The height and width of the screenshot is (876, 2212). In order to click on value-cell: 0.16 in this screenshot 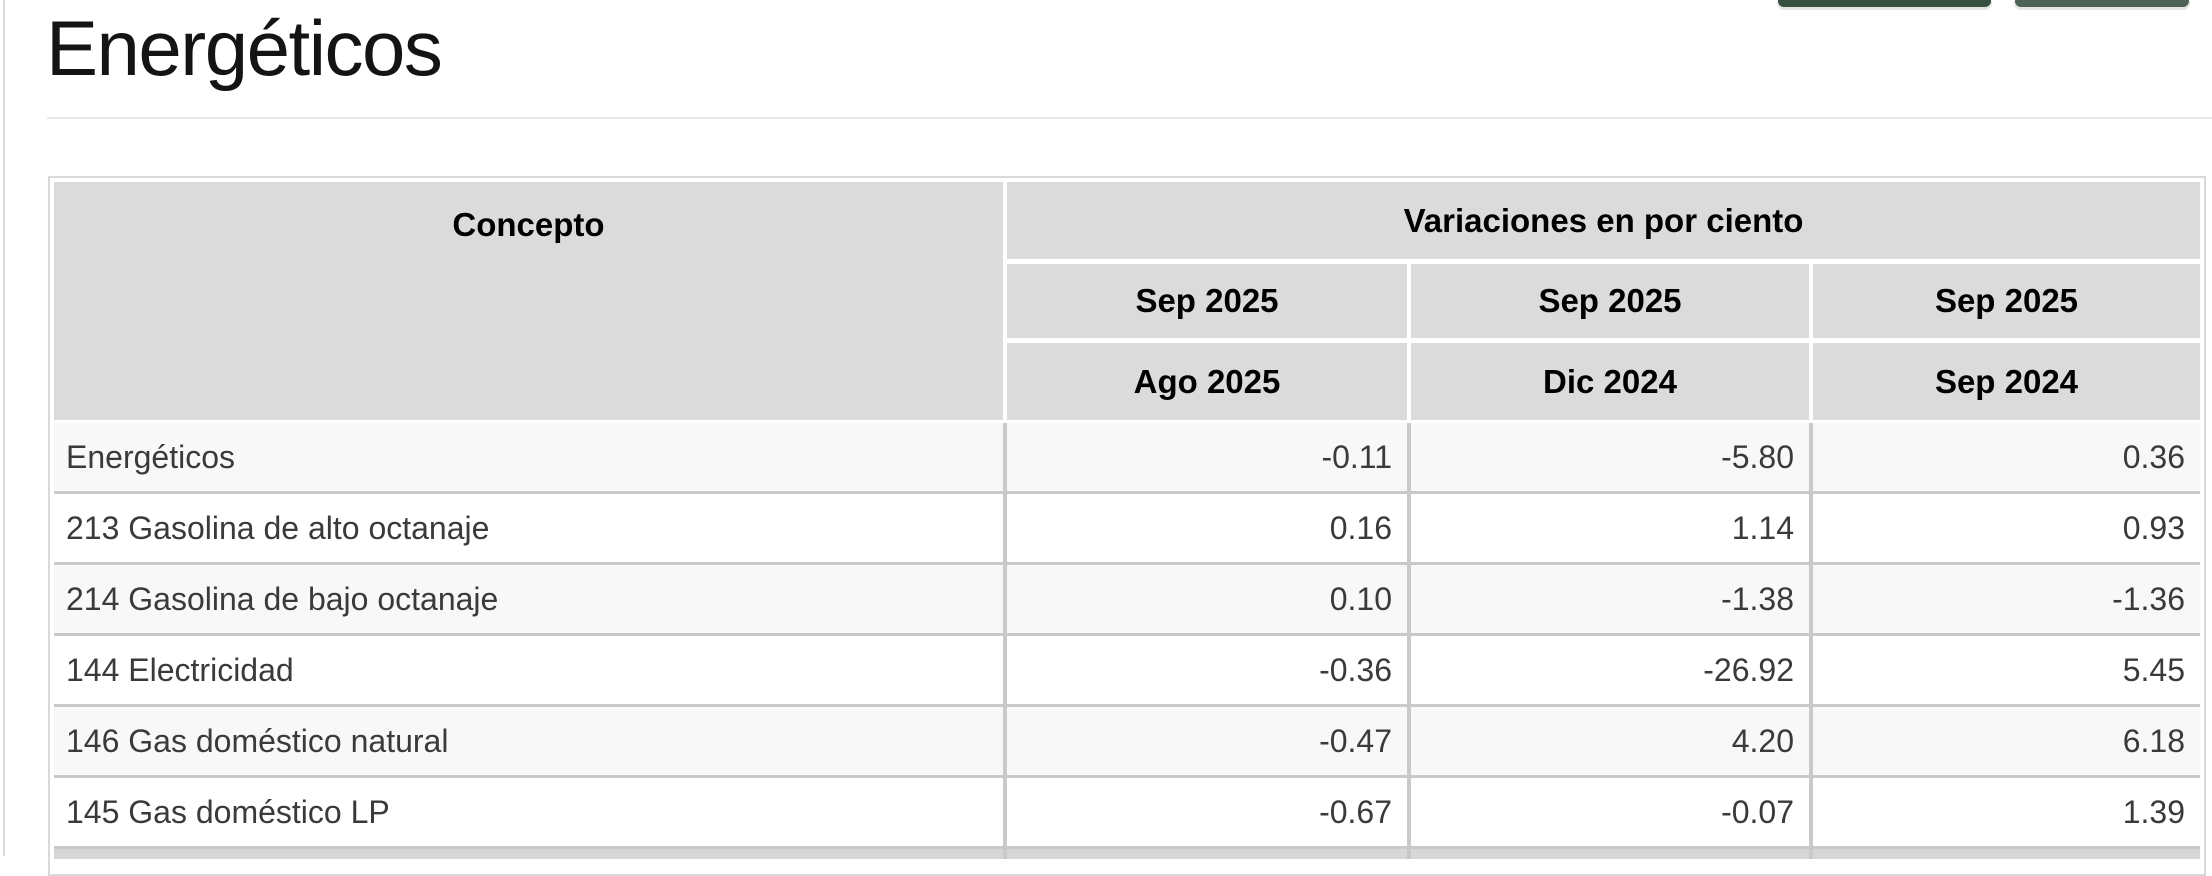, I will do `click(1207, 528)`.